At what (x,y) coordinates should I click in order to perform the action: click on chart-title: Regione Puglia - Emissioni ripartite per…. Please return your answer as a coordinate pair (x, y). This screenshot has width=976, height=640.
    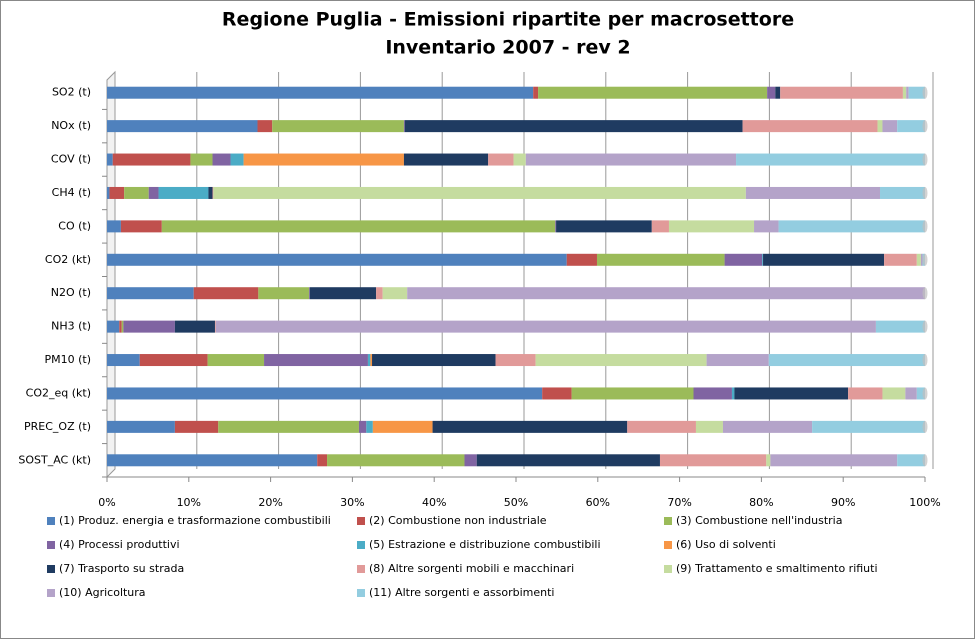
    Looking at the image, I should click on (508, 20).